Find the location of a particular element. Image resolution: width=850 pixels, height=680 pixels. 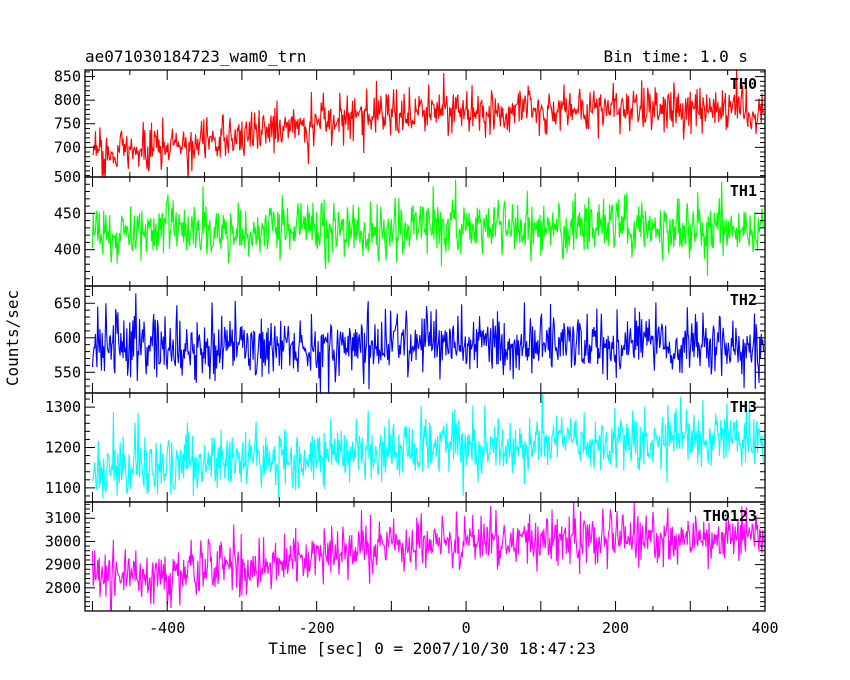

y-tick-label: 1200 is located at coordinates (63, 448).